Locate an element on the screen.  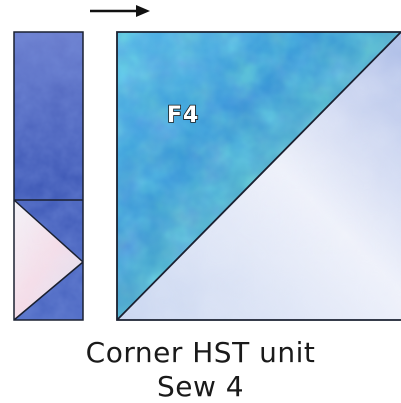
small-hst-diagonal-lower is located at coordinates (48, 291).